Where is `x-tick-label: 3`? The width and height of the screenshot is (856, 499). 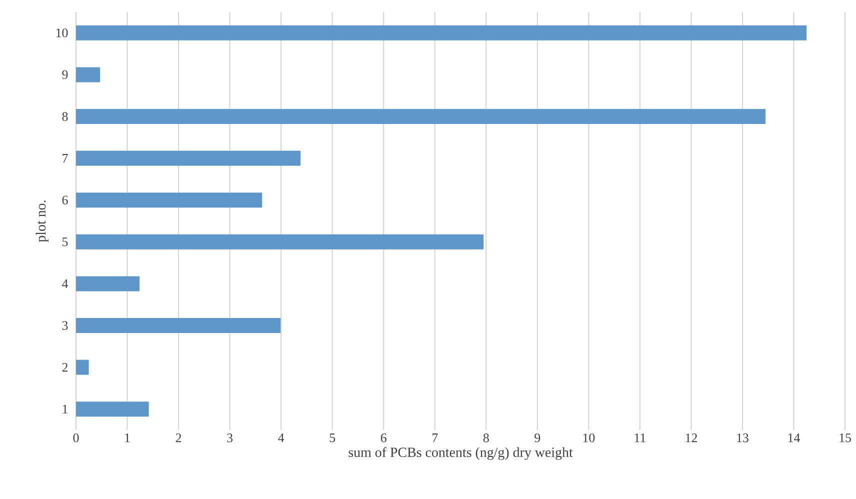
x-tick-label: 3 is located at coordinates (230, 438).